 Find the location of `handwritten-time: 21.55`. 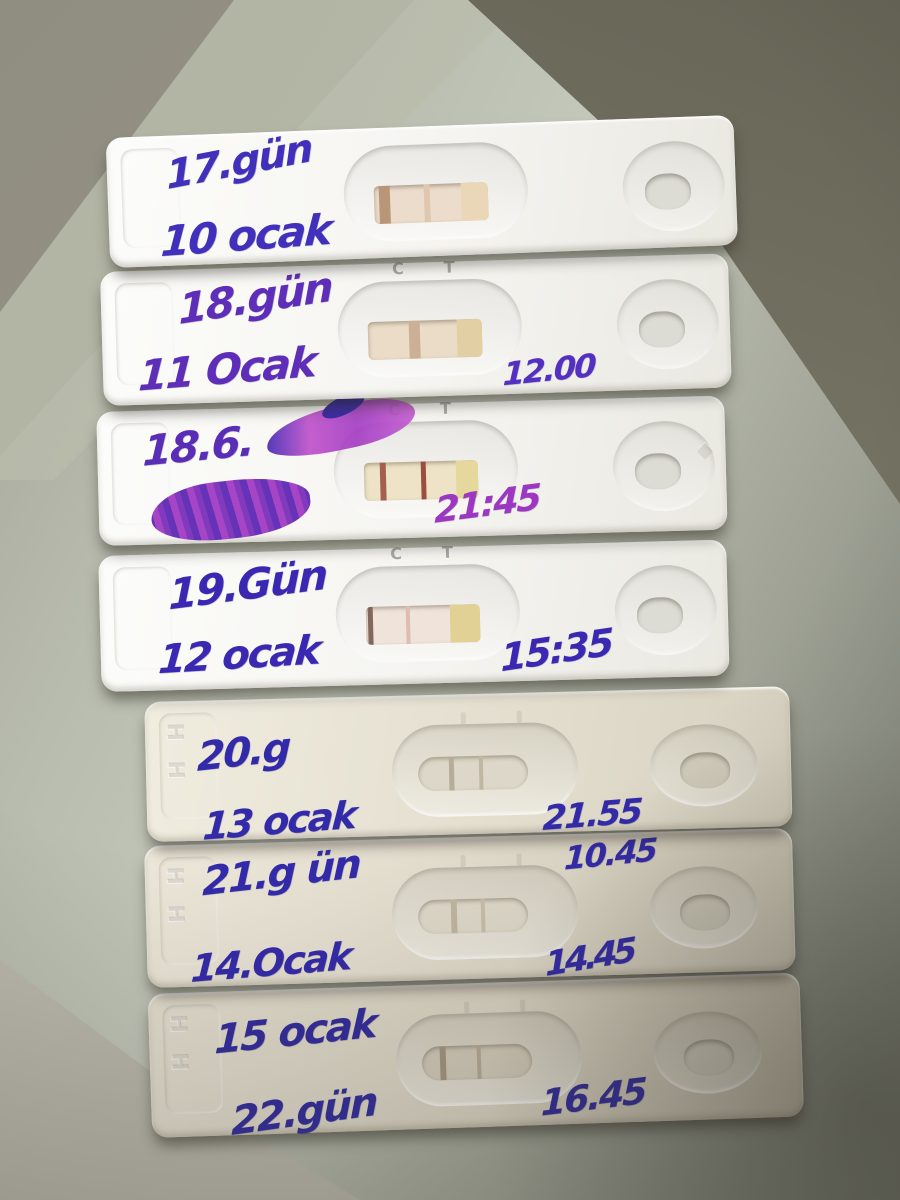

handwritten-time: 21.55 is located at coordinates (592, 815).